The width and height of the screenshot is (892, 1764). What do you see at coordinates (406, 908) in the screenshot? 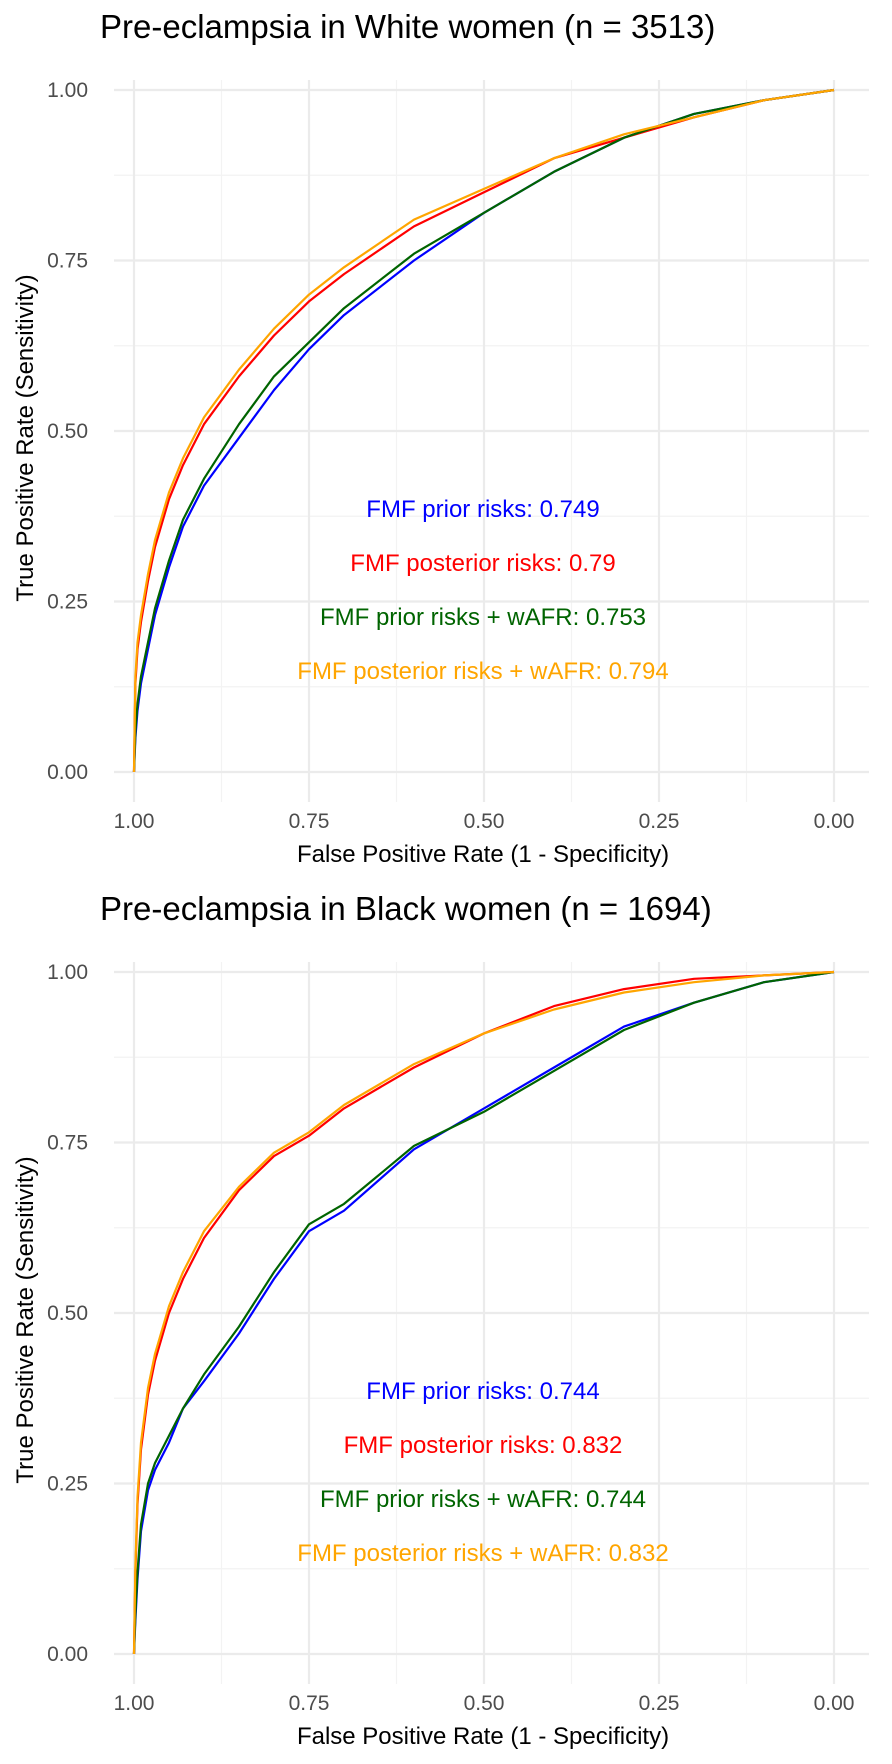
I see `chart-title: Pre-eclampsia in Black women (n = 1694)` at bounding box center [406, 908].